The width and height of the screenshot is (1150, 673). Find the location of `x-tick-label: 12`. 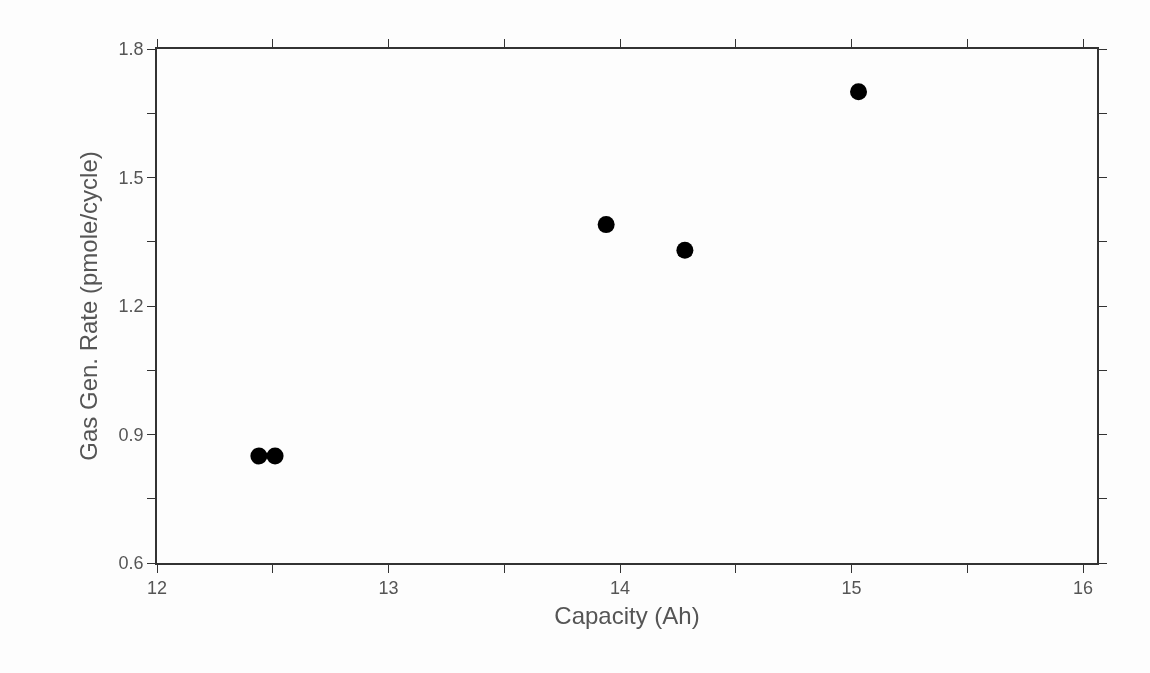

x-tick-label: 12 is located at coordinates (157, 588).